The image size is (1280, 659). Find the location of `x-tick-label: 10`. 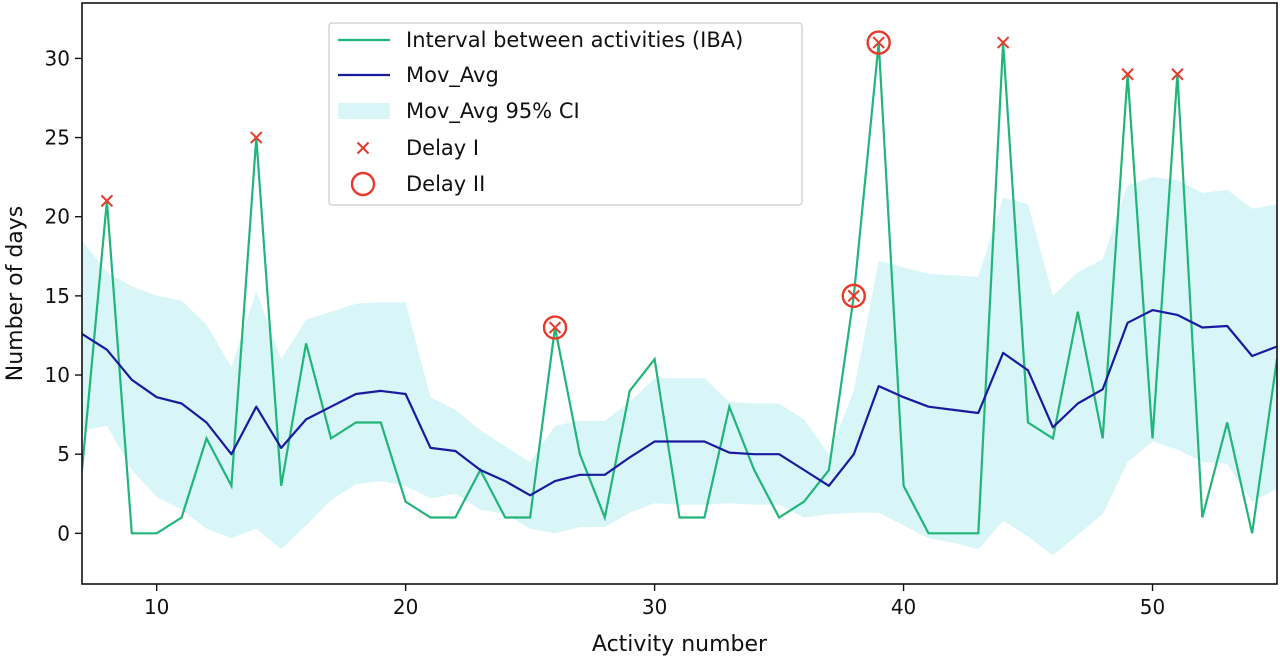

x-tick-label: 10 is located at coordinates (156, 607).